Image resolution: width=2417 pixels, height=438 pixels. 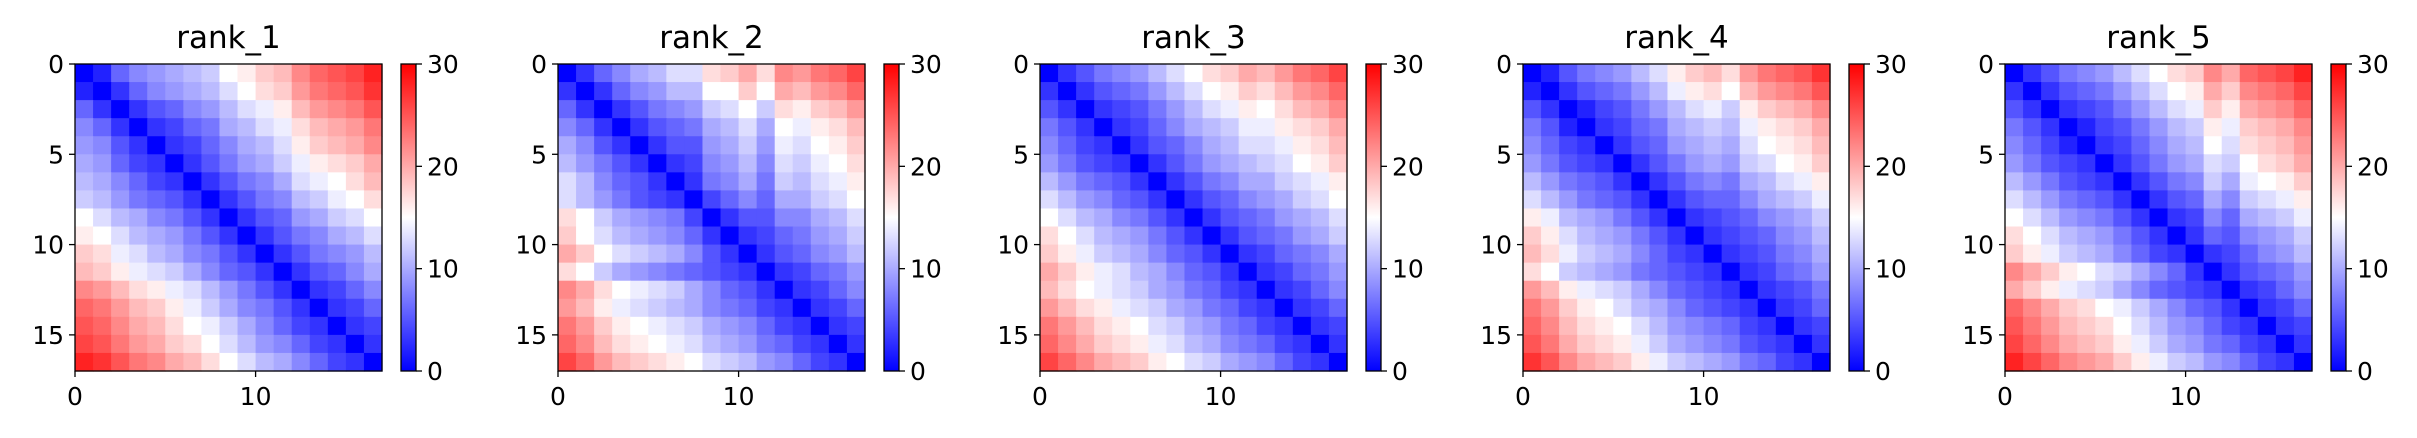 I want to click on colorbar-frame, so click(x=1856, y=217).